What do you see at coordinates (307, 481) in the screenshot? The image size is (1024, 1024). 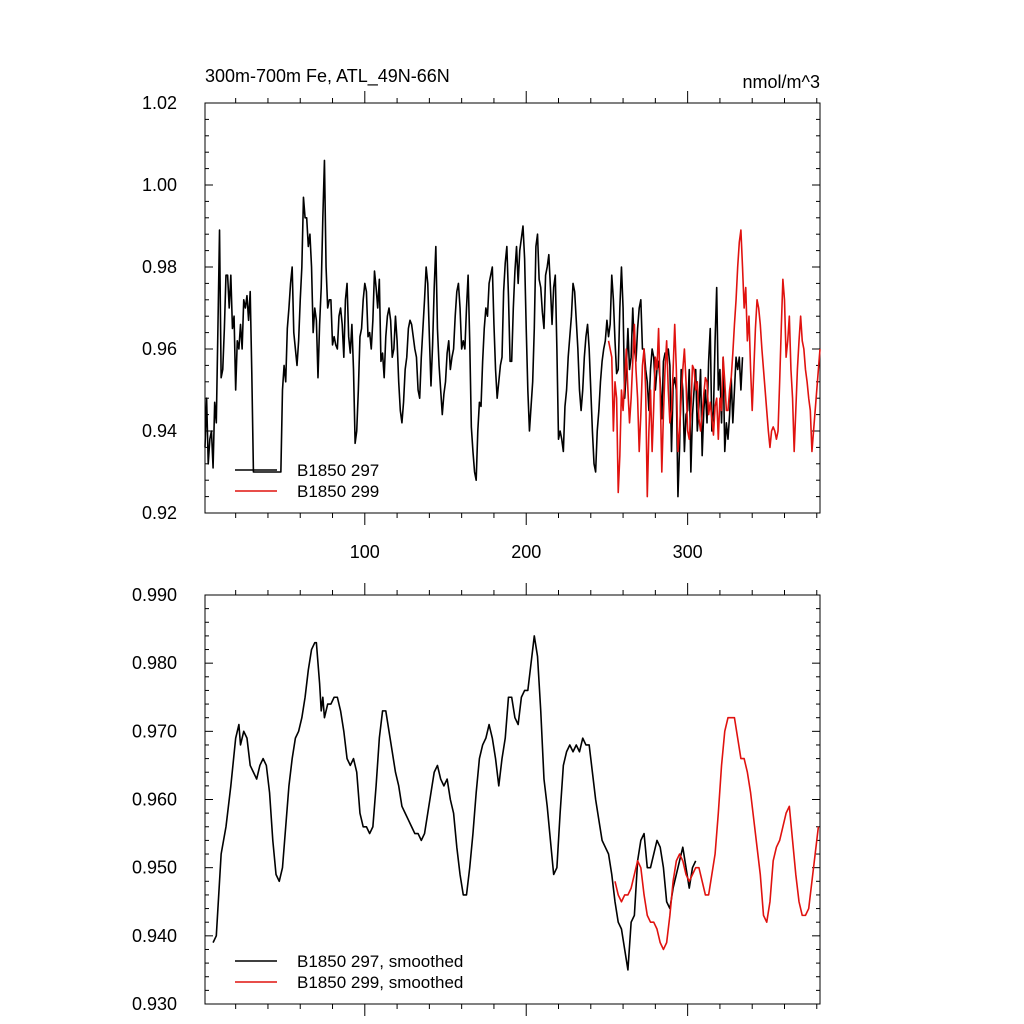 I see `top-legend: B1850 297 B1850 299` at bounding box center [307, 481].